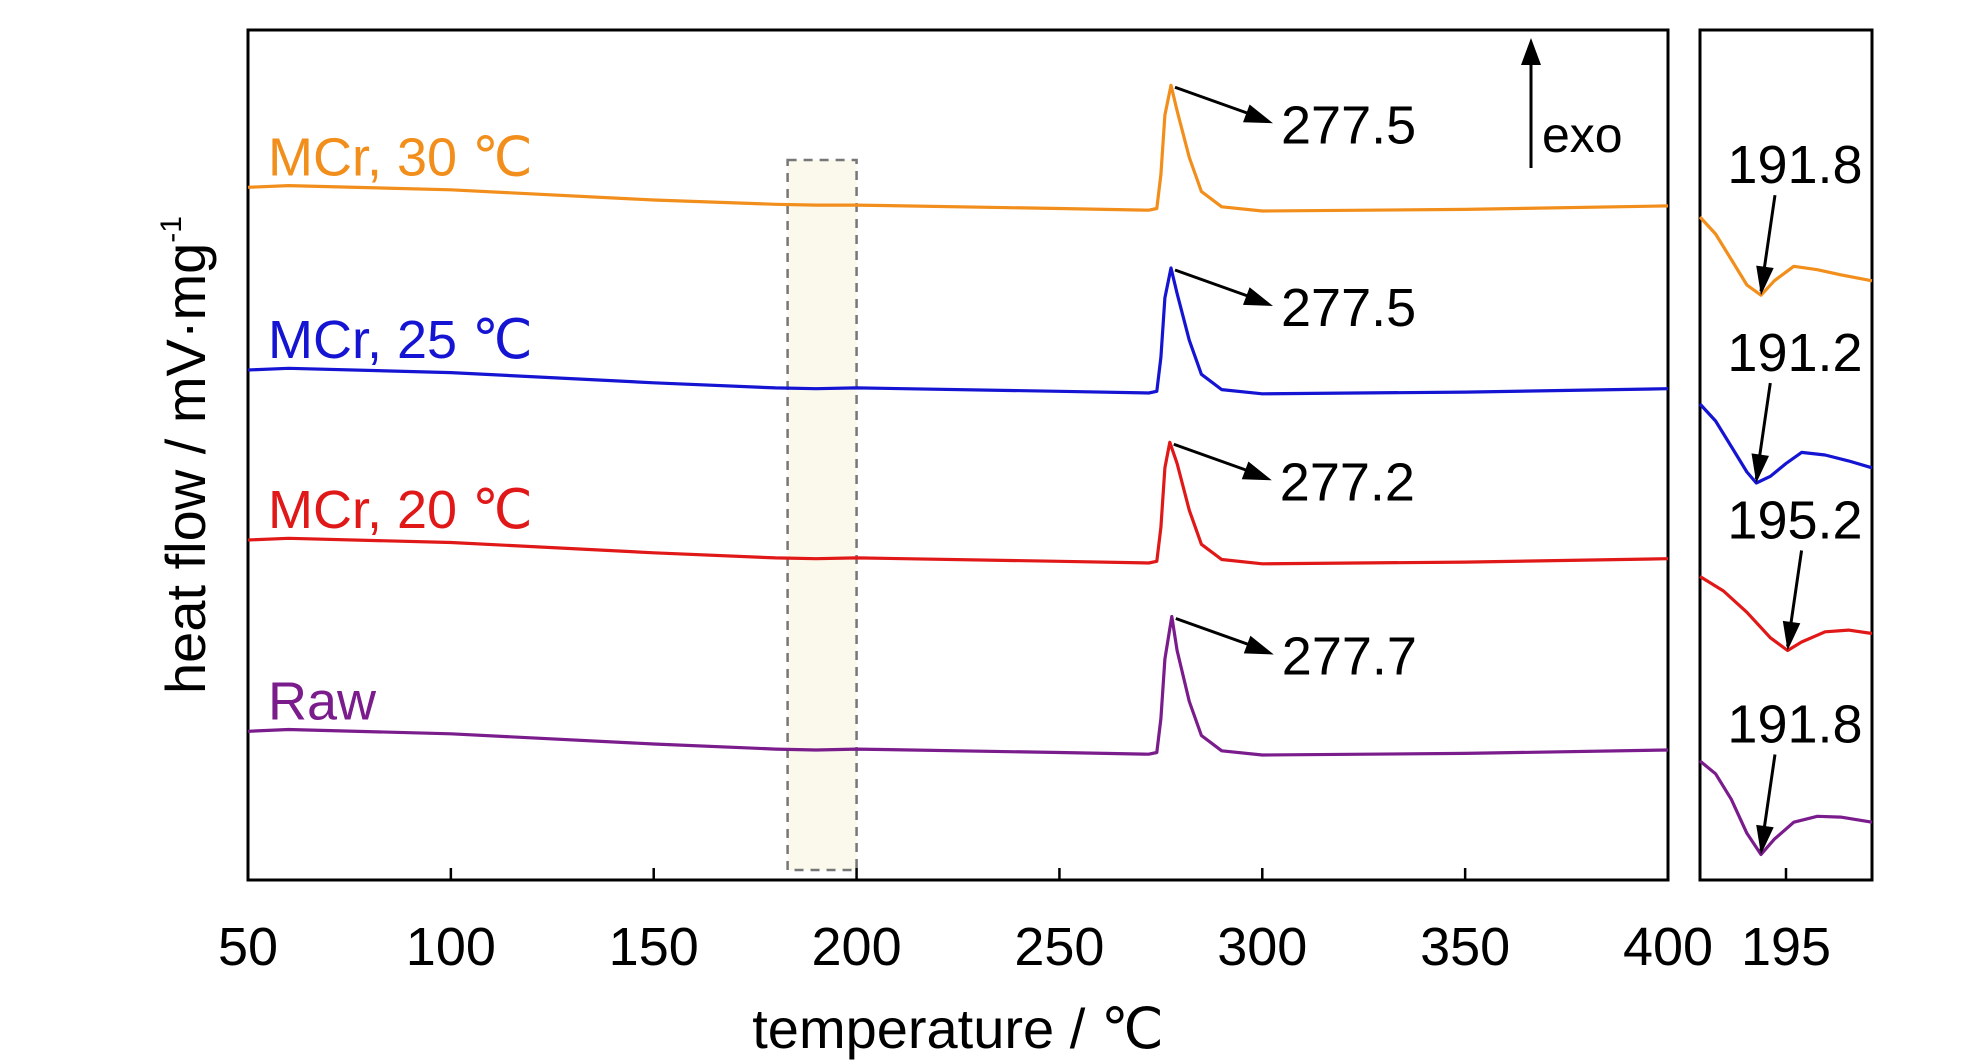  I want to click on min-label: 191.2, so click(1794, 353).